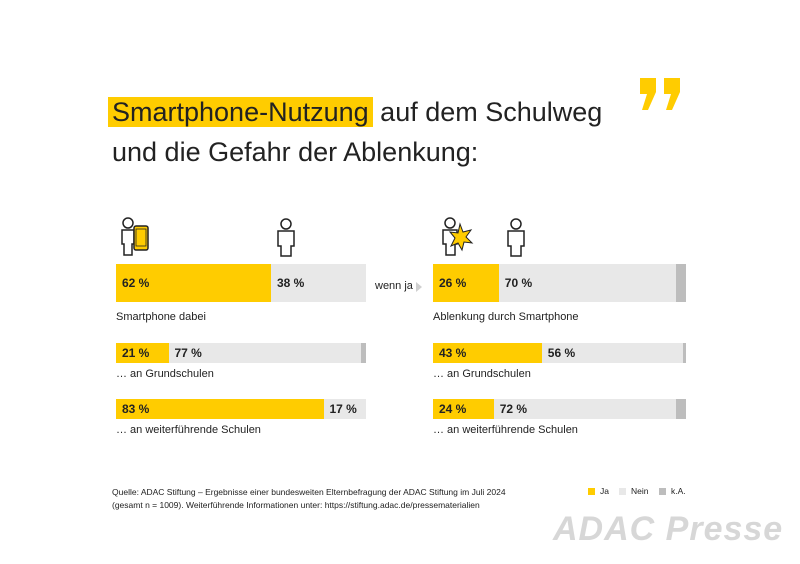  Describe the element at coordinates (662, 491) in the screenshot. I see `legend-swatch-ka` at that location.